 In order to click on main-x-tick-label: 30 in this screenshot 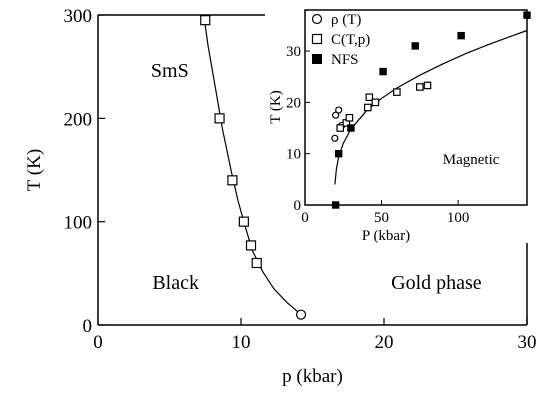, I will do `click(527, 342)`.